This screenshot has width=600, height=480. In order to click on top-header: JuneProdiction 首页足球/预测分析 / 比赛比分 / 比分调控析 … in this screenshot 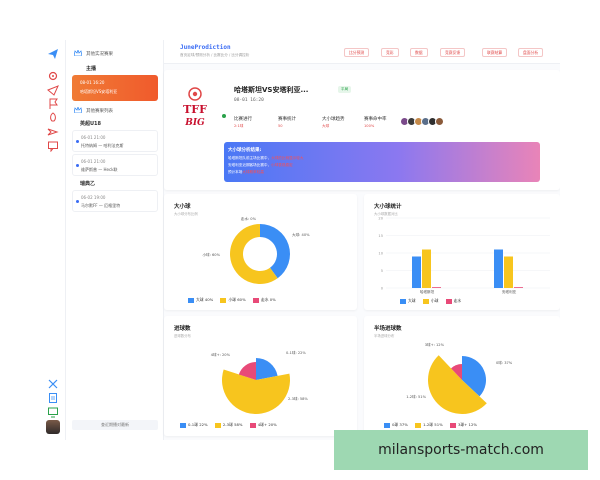, I will do `click(362, 52)`.